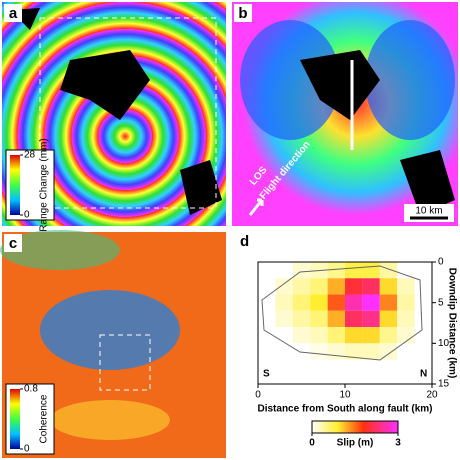 The image size is (460, 460). What do you see at coordinates (423, 374) in the screenshot?
I see `annotation: N` at bounding box center [423, 374].